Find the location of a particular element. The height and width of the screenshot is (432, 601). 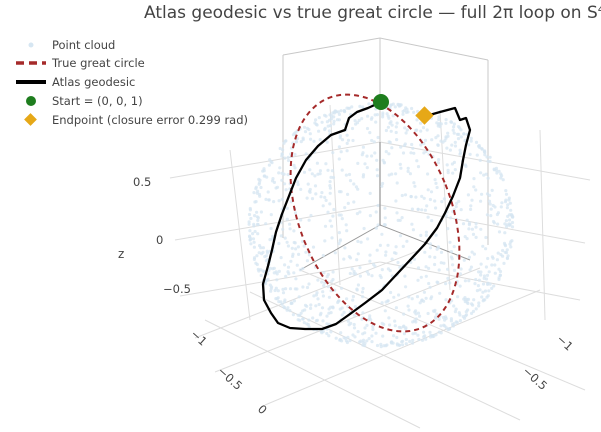

legend-item-endpoint: Endpoint (closure error 0.299 rad) is located at coordinates (136, 120).